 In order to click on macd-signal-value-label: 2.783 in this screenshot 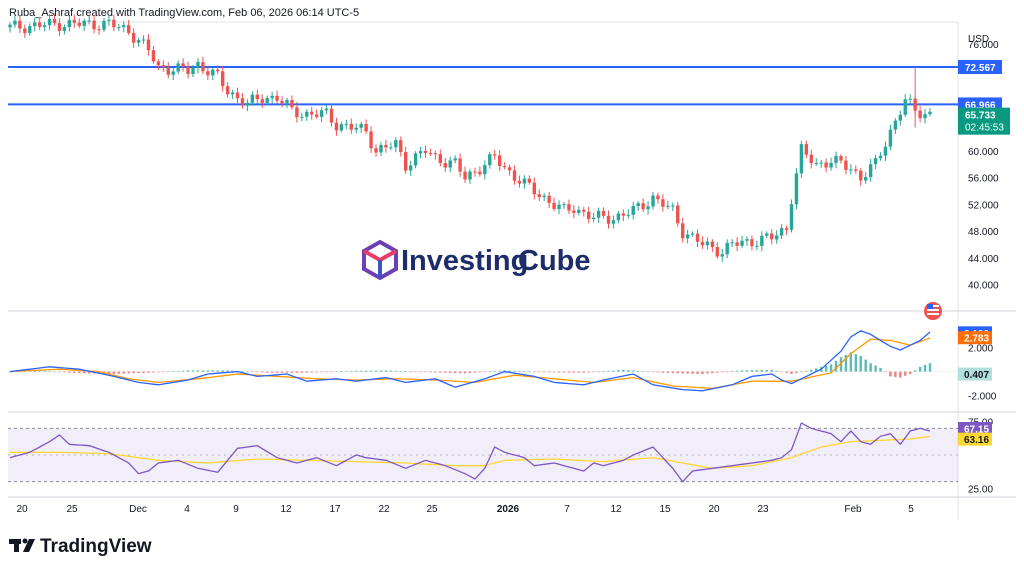, I will do `click(976, 339)`.